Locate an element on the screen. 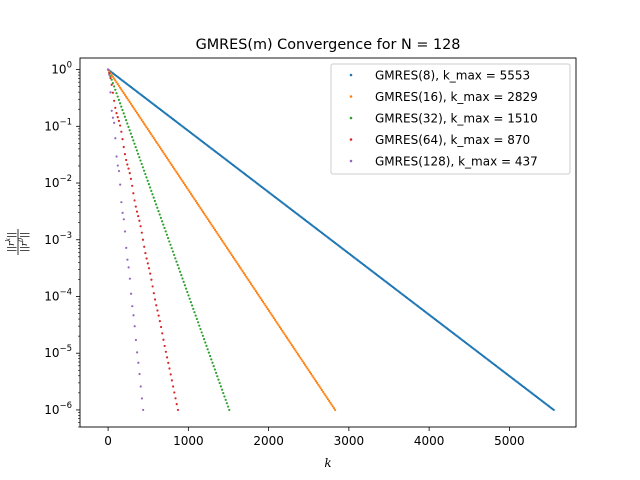 The image size is (640, 480). y-tick-label-exp: 0 is located at coordinates (69, 66).